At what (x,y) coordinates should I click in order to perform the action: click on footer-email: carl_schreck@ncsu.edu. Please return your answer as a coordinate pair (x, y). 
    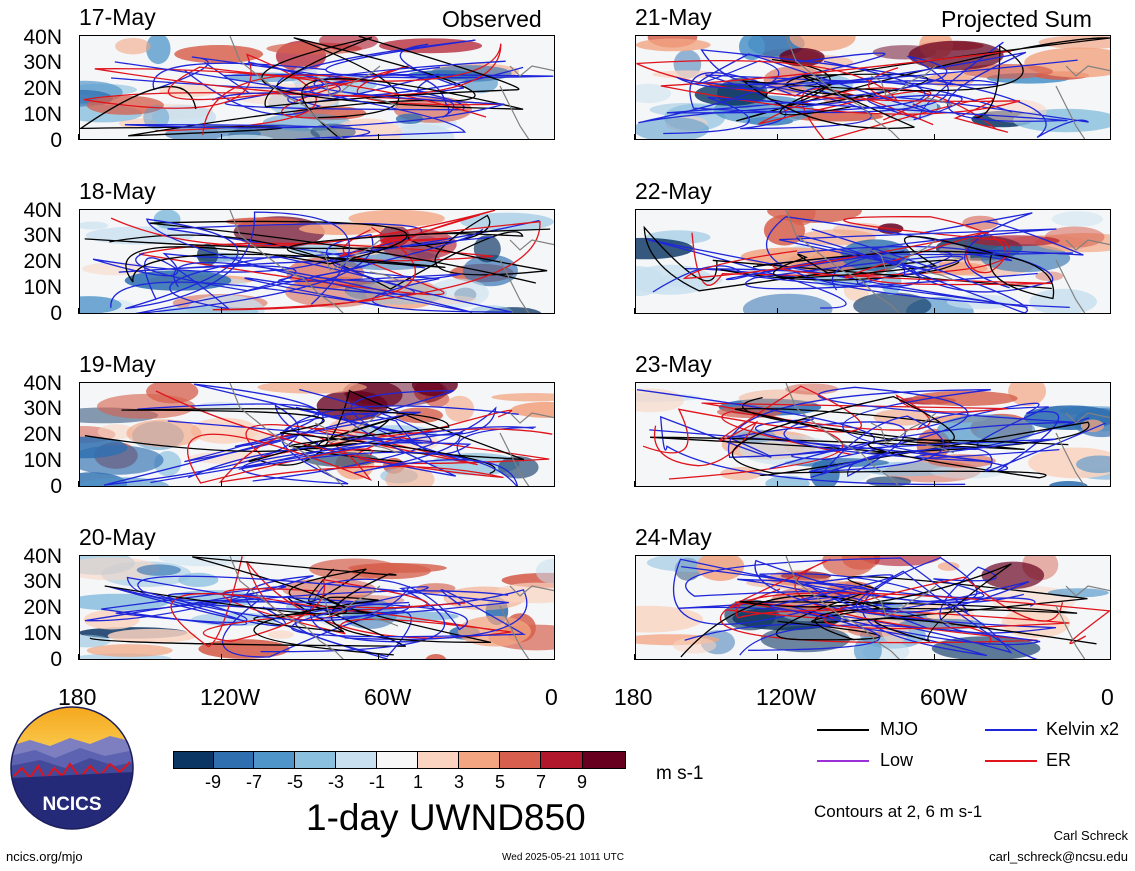
    Looking at the image, I should click on (1058, 856).